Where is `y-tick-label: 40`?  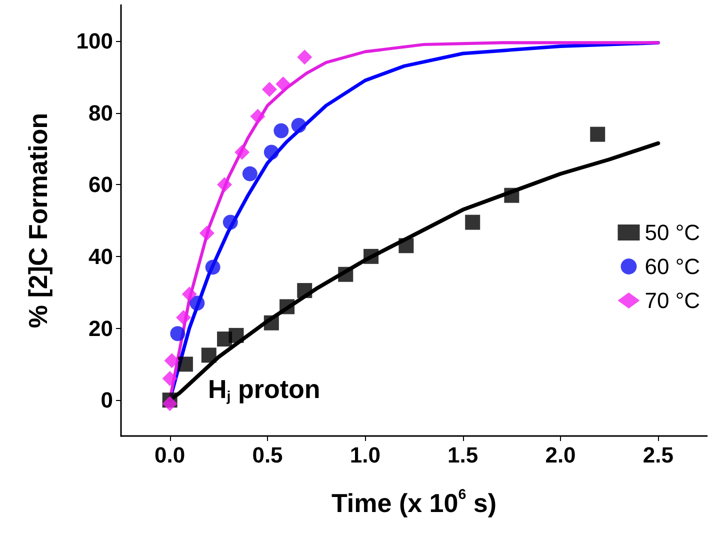
y-tick-label: 40 is located at coordinates (100, 256).